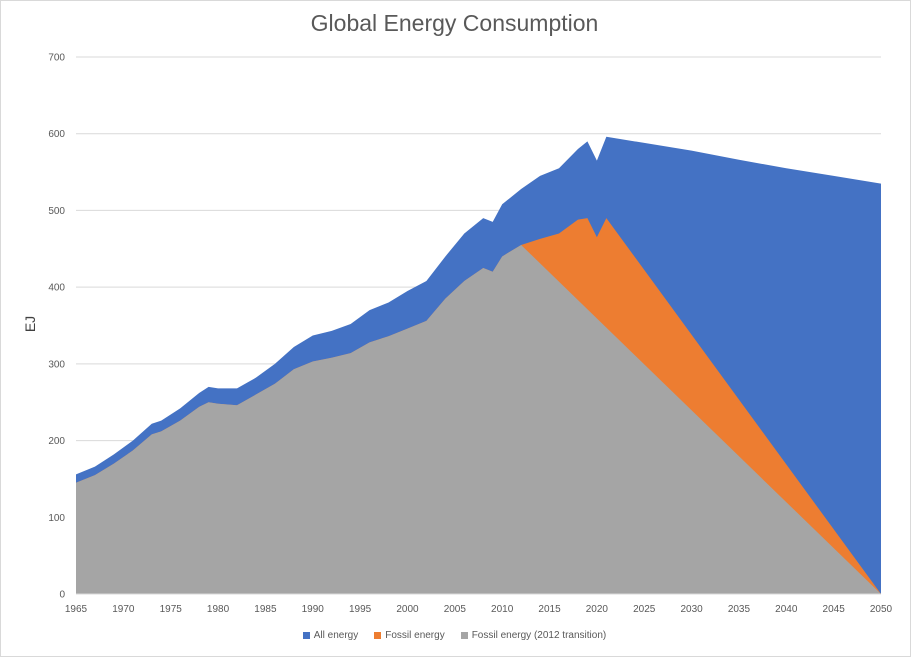 The image size is (911, 657). Describe the element at coordinates (56, 518) in the screenshot. I see `y-tick-label: 100` at that location.